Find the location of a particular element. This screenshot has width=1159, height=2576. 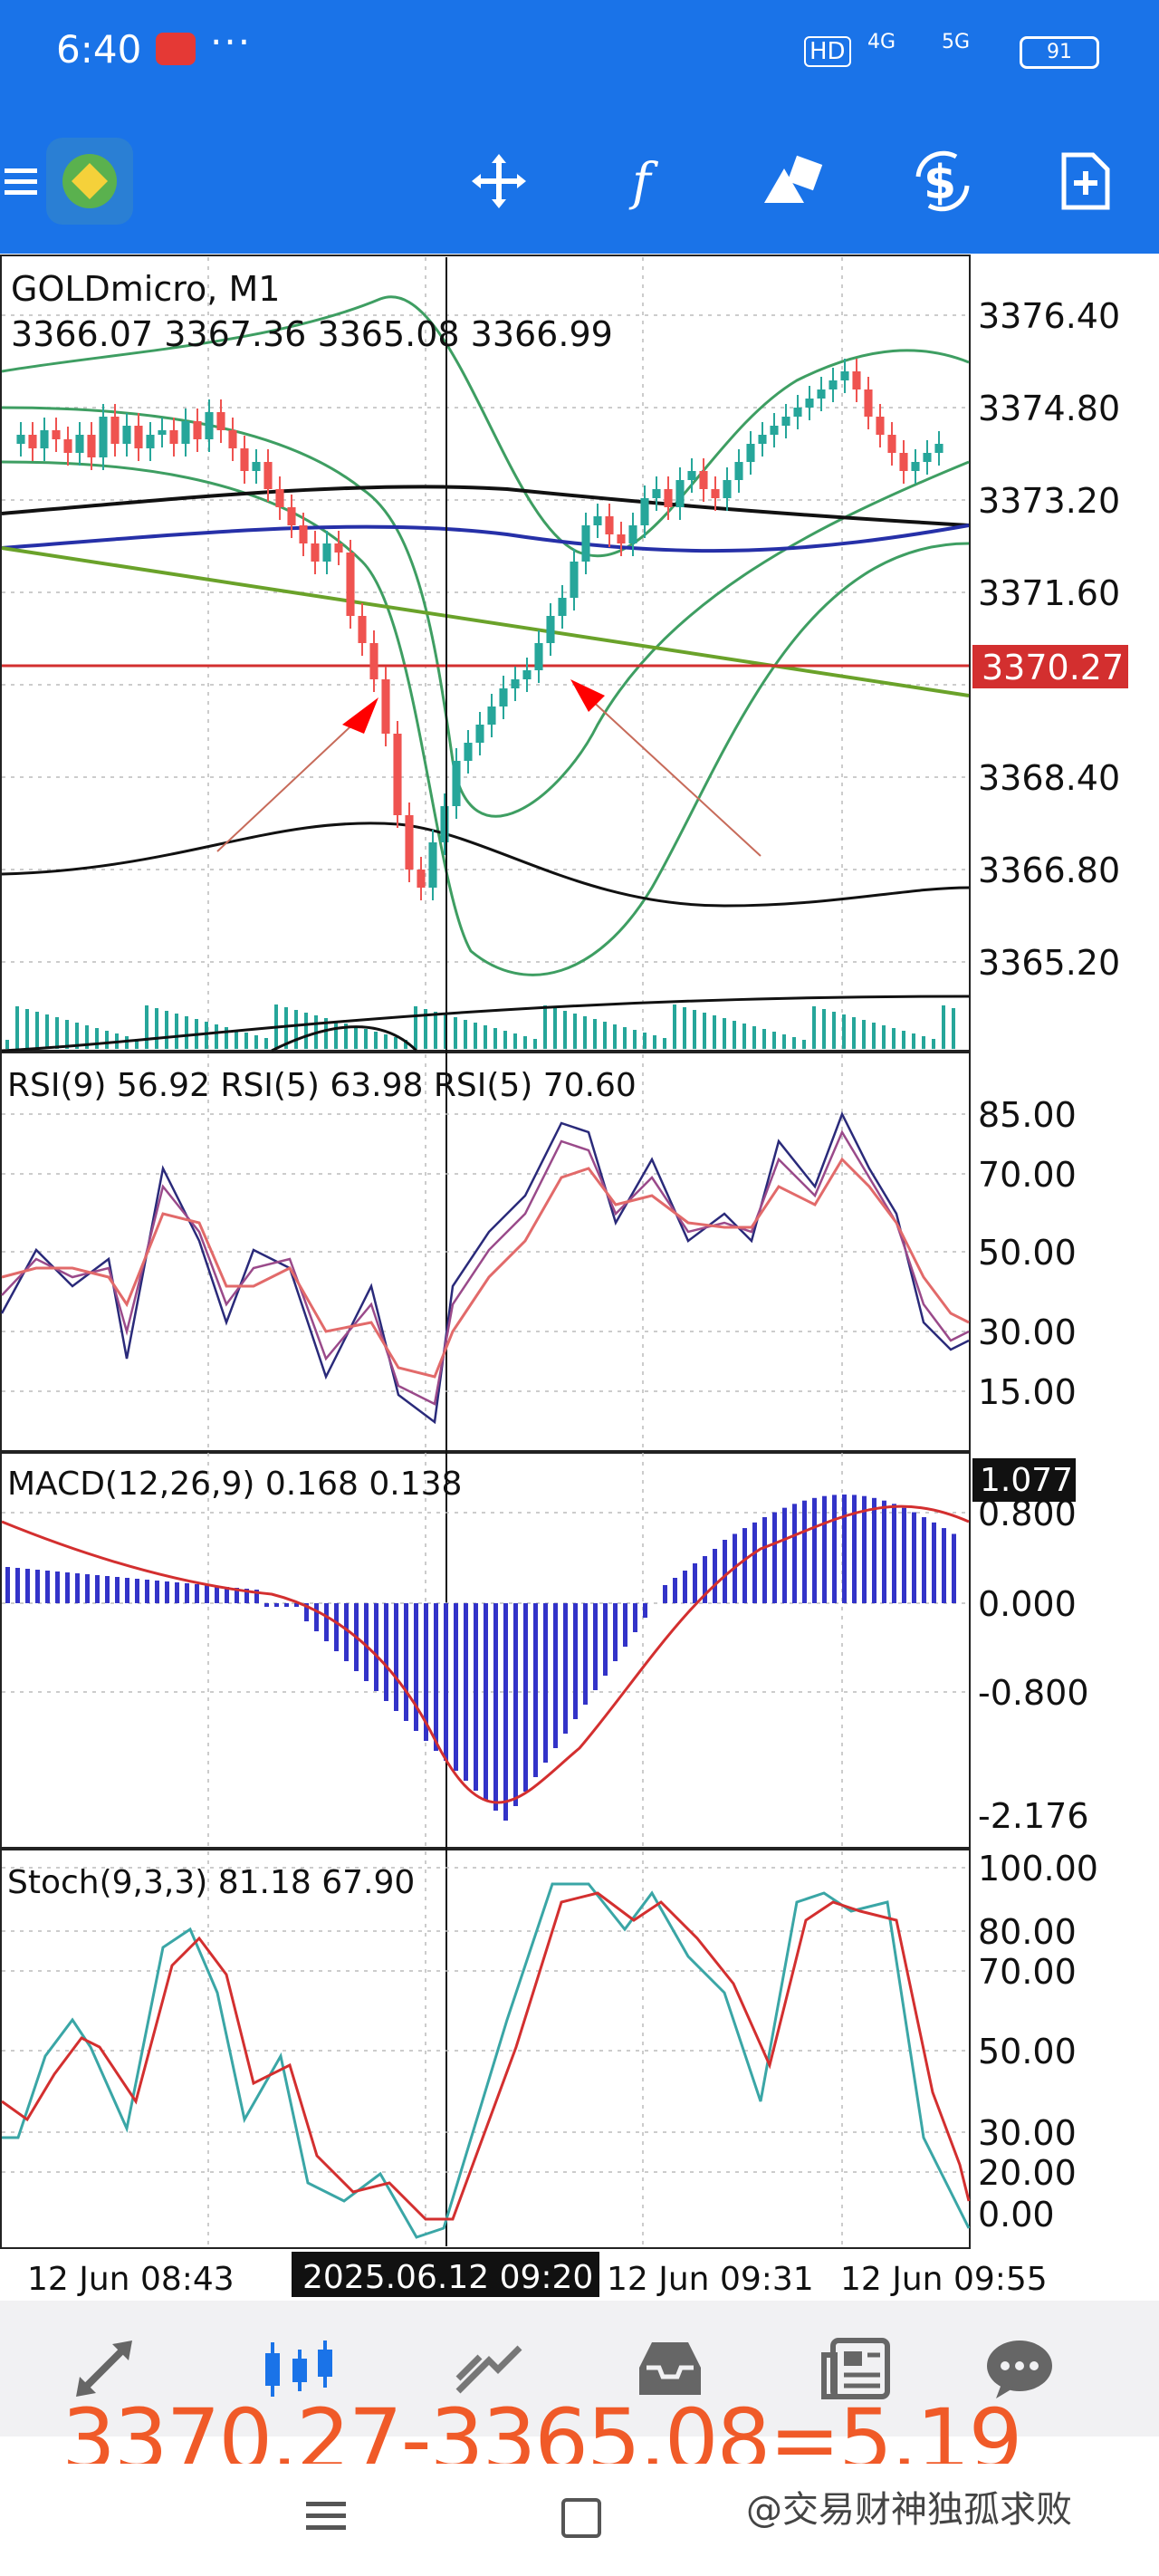

rsi-line-5a is located at coordinates (486, 1267).